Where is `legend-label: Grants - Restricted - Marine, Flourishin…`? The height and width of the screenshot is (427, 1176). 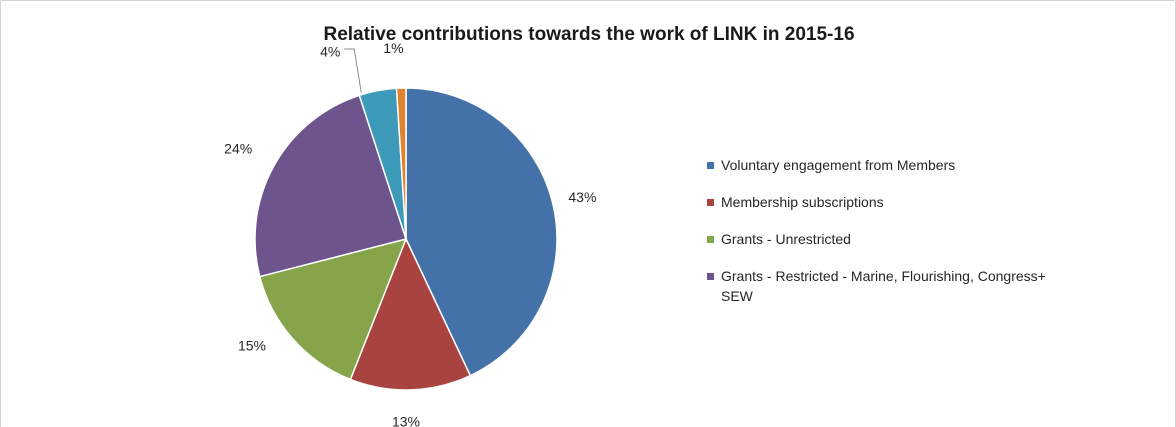 legend-label: Grants - Restricted - Marine, Flourishin… is located at coordinates (883, 286).